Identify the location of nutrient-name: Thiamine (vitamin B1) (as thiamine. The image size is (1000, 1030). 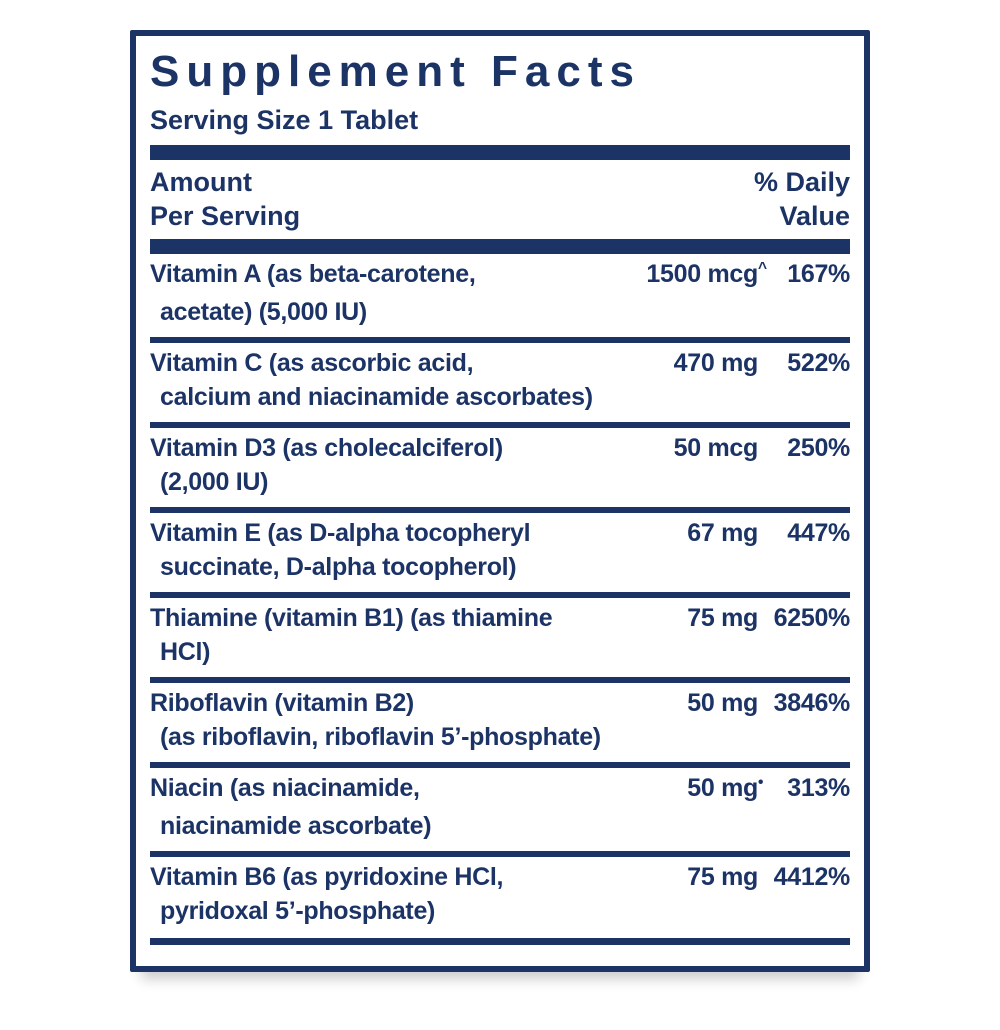
(351, 618).